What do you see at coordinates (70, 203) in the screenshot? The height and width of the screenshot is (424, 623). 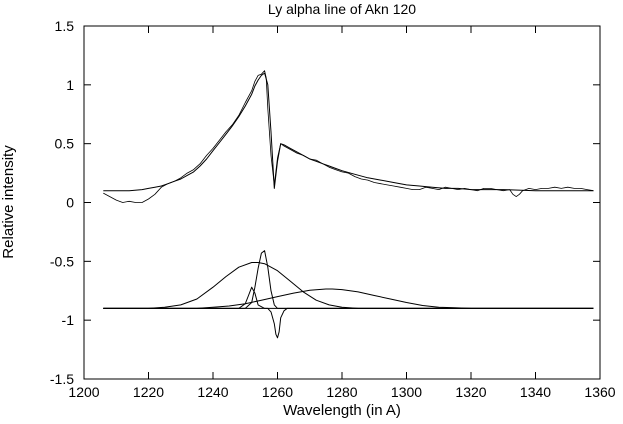 I see `y-tick-label: 0` at bounding box center [70, 203].